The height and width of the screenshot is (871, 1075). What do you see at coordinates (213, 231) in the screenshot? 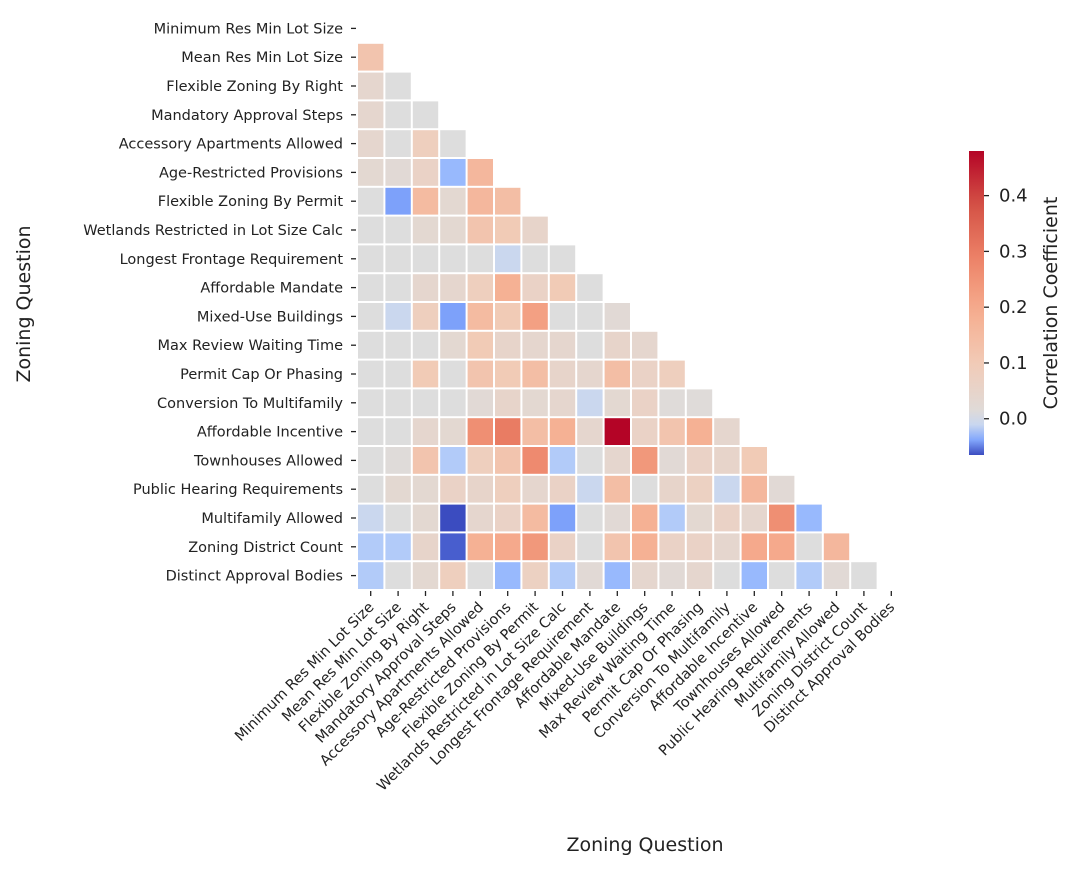
I see `y-tick-label: Wetlands Restricted in Lot Size Calc` at bounding box center [213, 231].